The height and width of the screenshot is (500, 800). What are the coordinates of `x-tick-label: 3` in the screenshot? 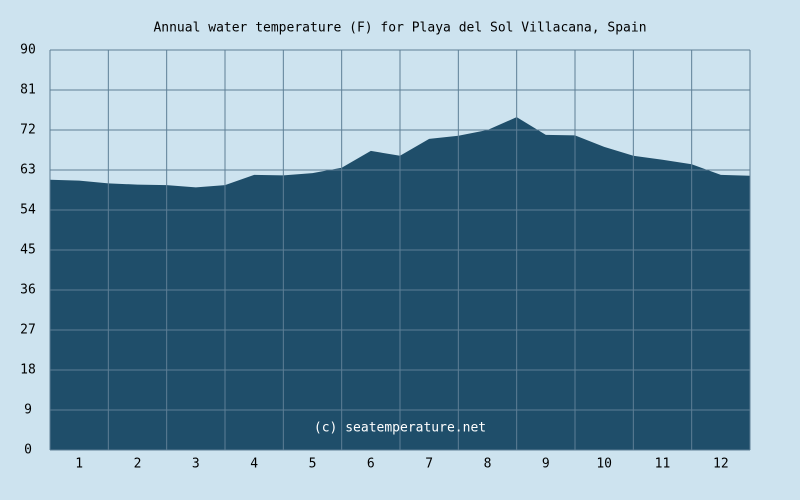 It's located at (196, 464).